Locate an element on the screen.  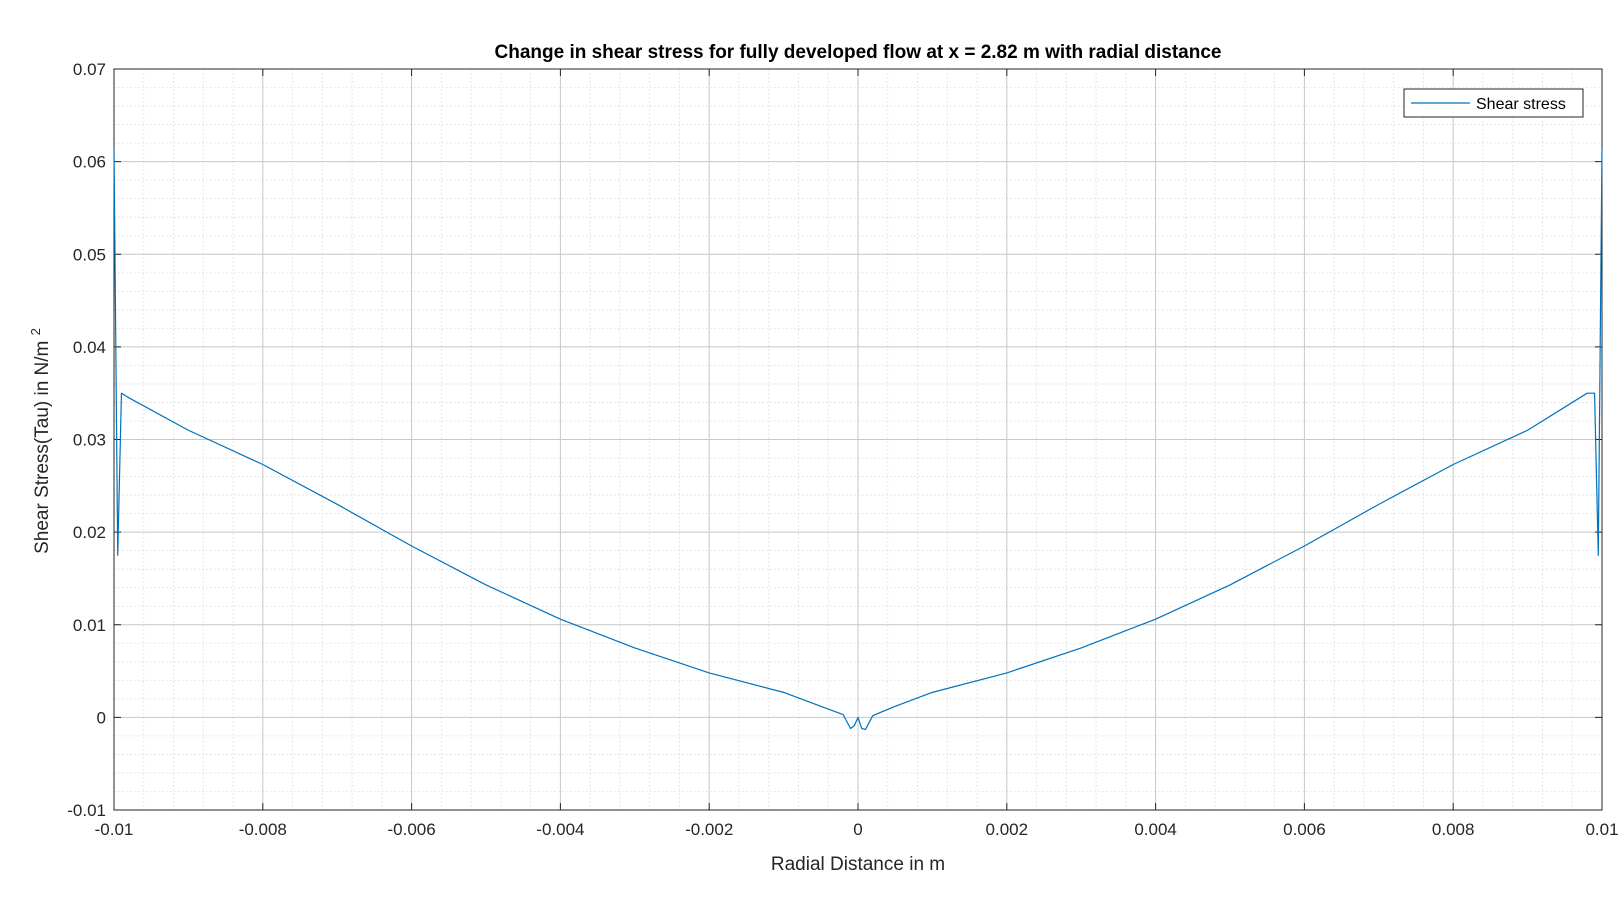
x-tick-label: -0.006 is located at coordinates (411, 829).